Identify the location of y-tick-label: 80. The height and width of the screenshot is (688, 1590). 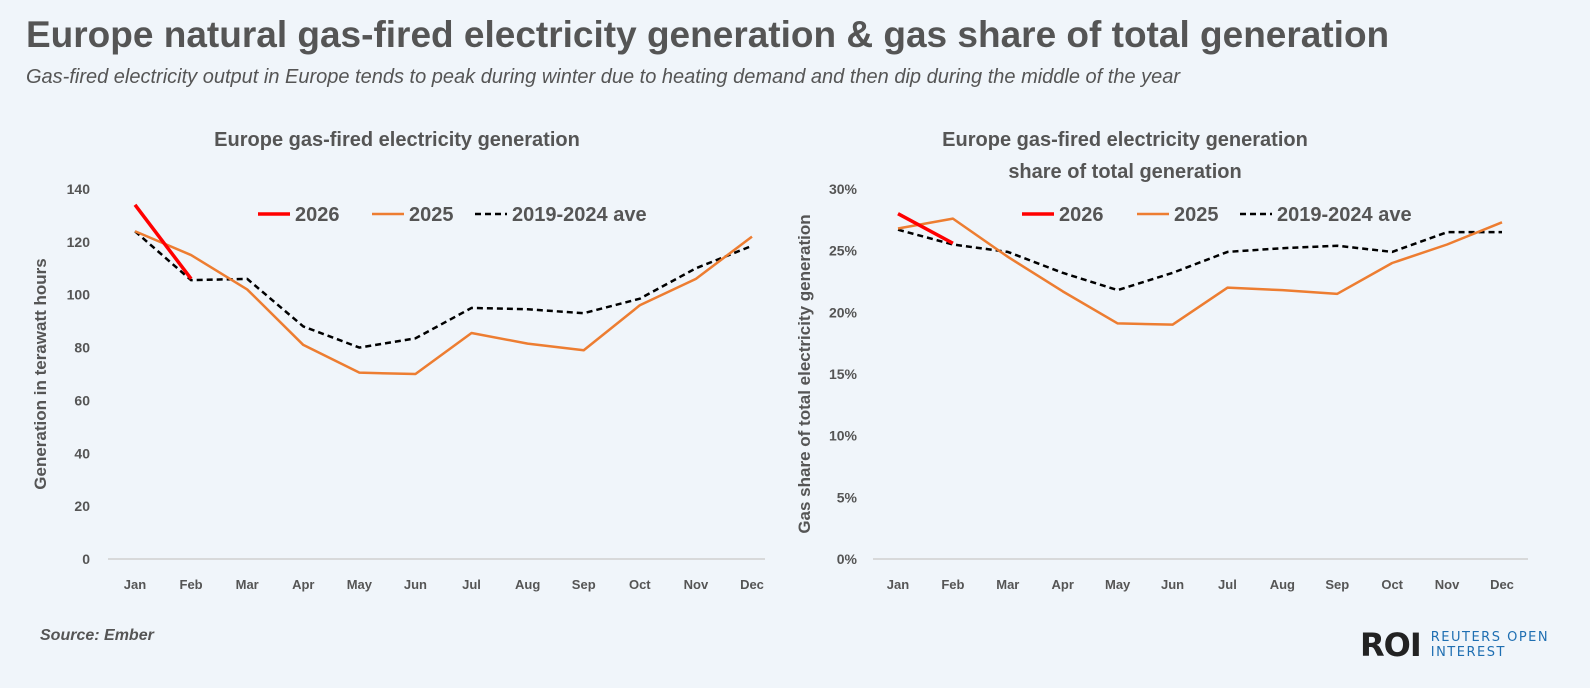
(82, 348).